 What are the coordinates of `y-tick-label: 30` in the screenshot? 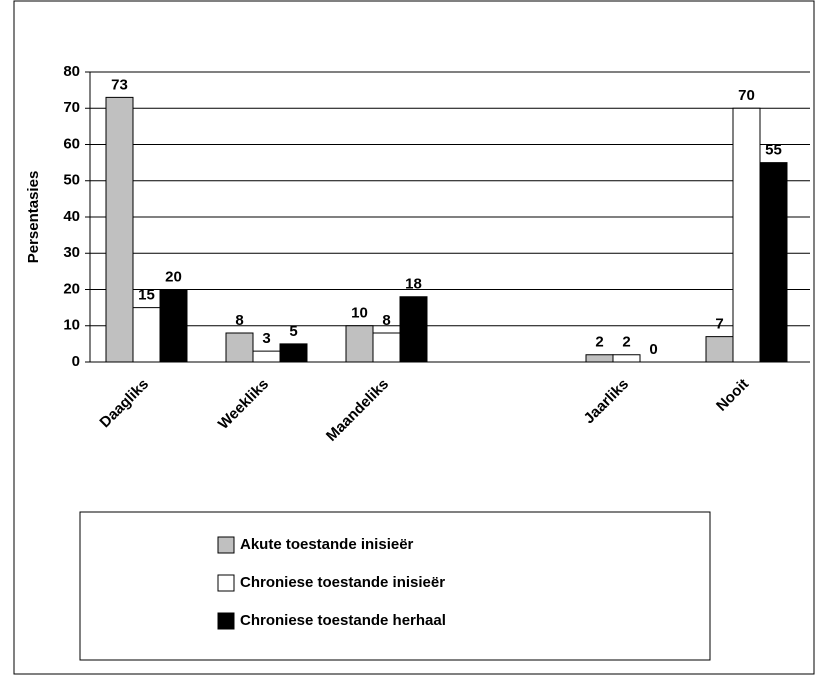 It's located at (71, 252).